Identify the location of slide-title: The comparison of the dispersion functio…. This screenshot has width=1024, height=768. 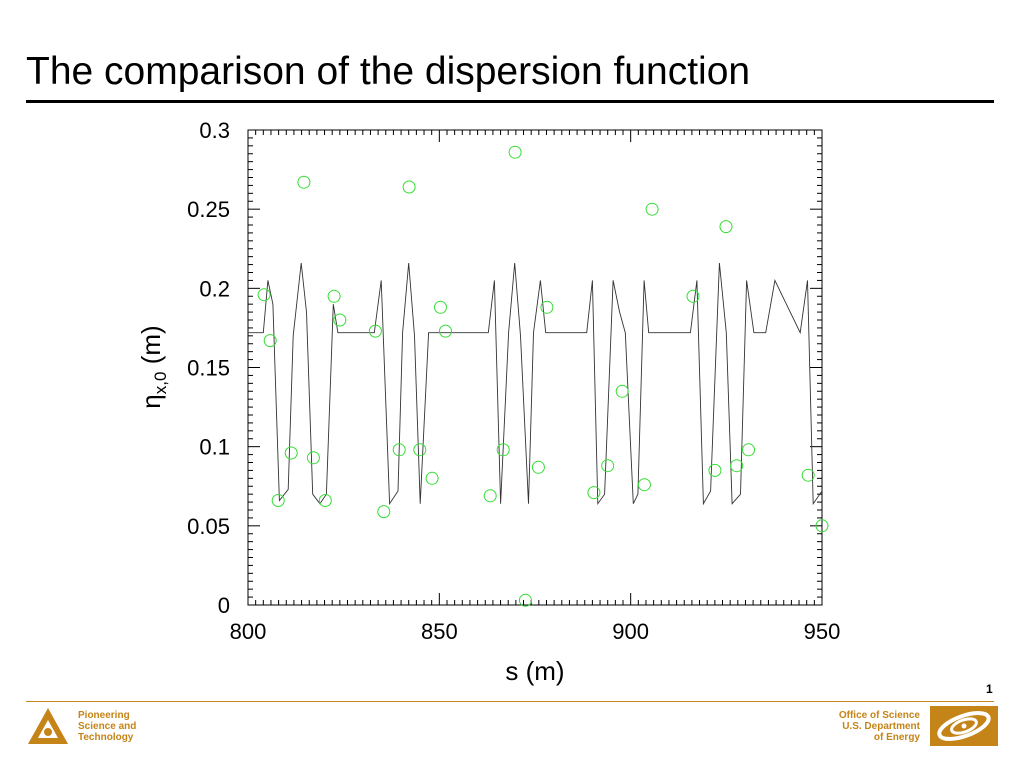
(388, 71).